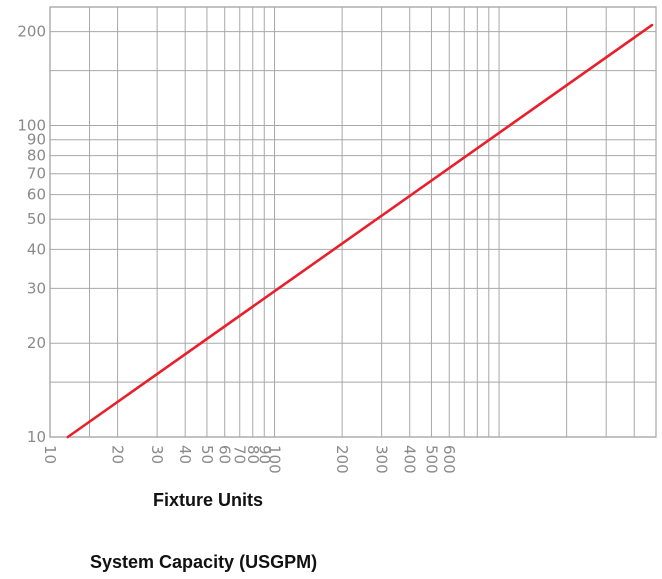  What do you see at coordinates (36, 195) in the screenshot?
I see `y-tick-label: 60` at bounding box center [36, 195].